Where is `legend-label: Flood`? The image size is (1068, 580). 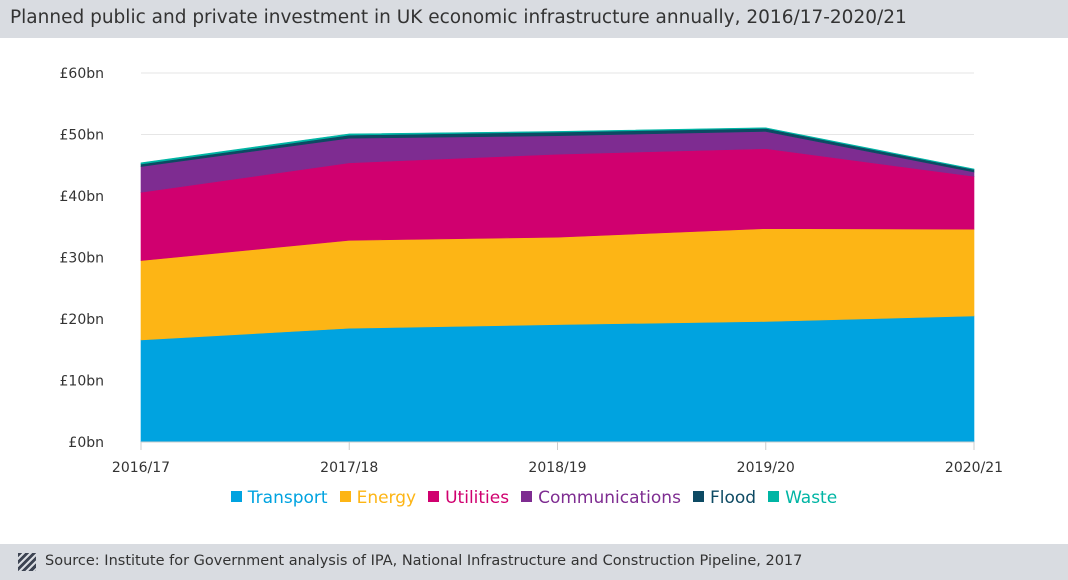 legend-label: Flood is located at coordinates (733, 498).